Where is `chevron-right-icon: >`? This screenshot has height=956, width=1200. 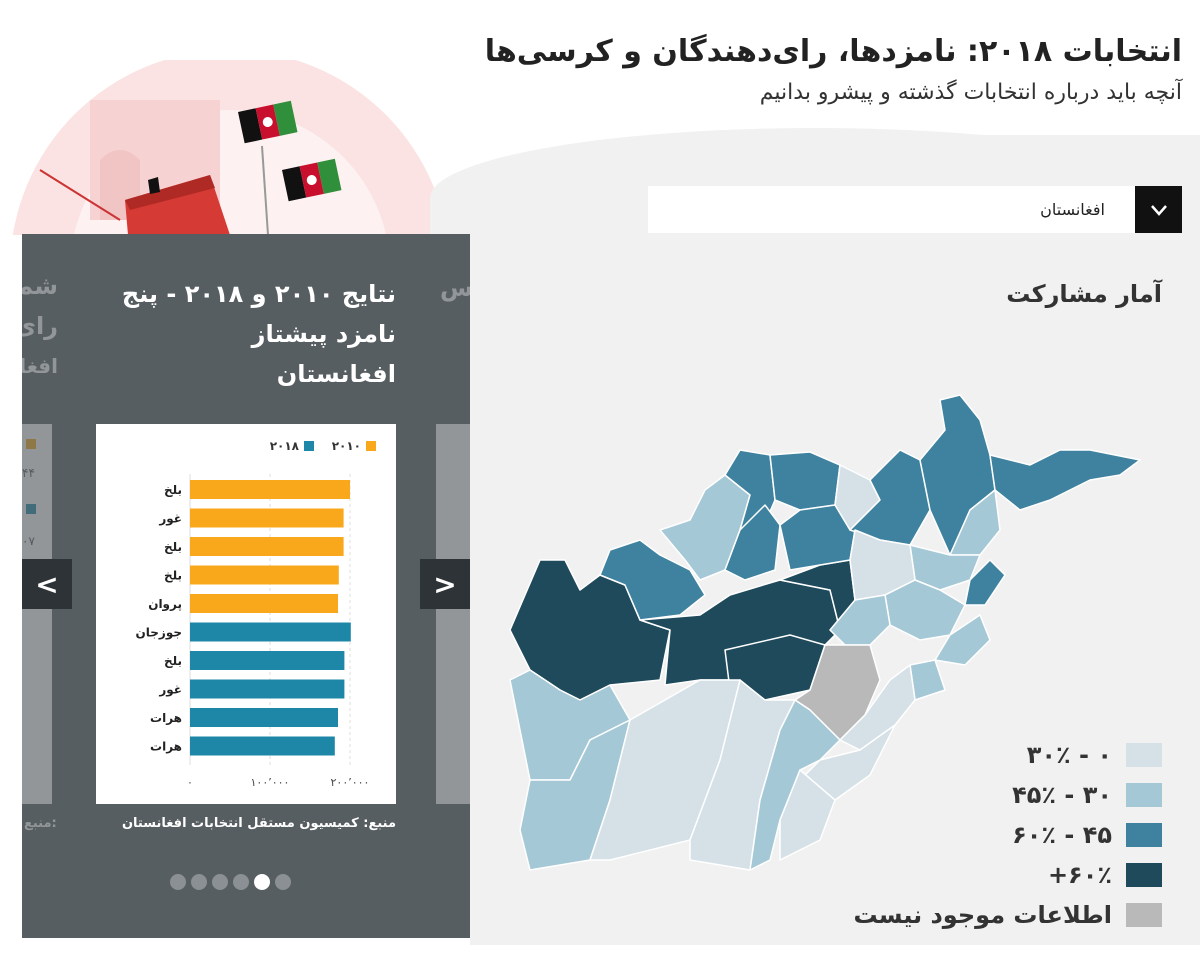 chevron-right-icon: > is located at coordinates (445, 584).